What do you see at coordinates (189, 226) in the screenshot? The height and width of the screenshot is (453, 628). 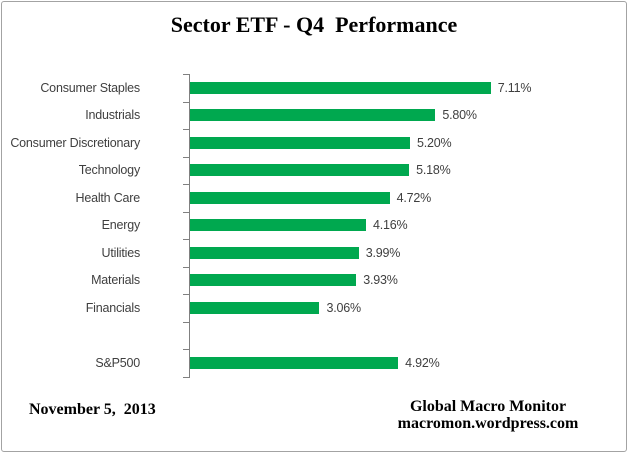 I see `category-axis-line` at bounding box center [189, 226].